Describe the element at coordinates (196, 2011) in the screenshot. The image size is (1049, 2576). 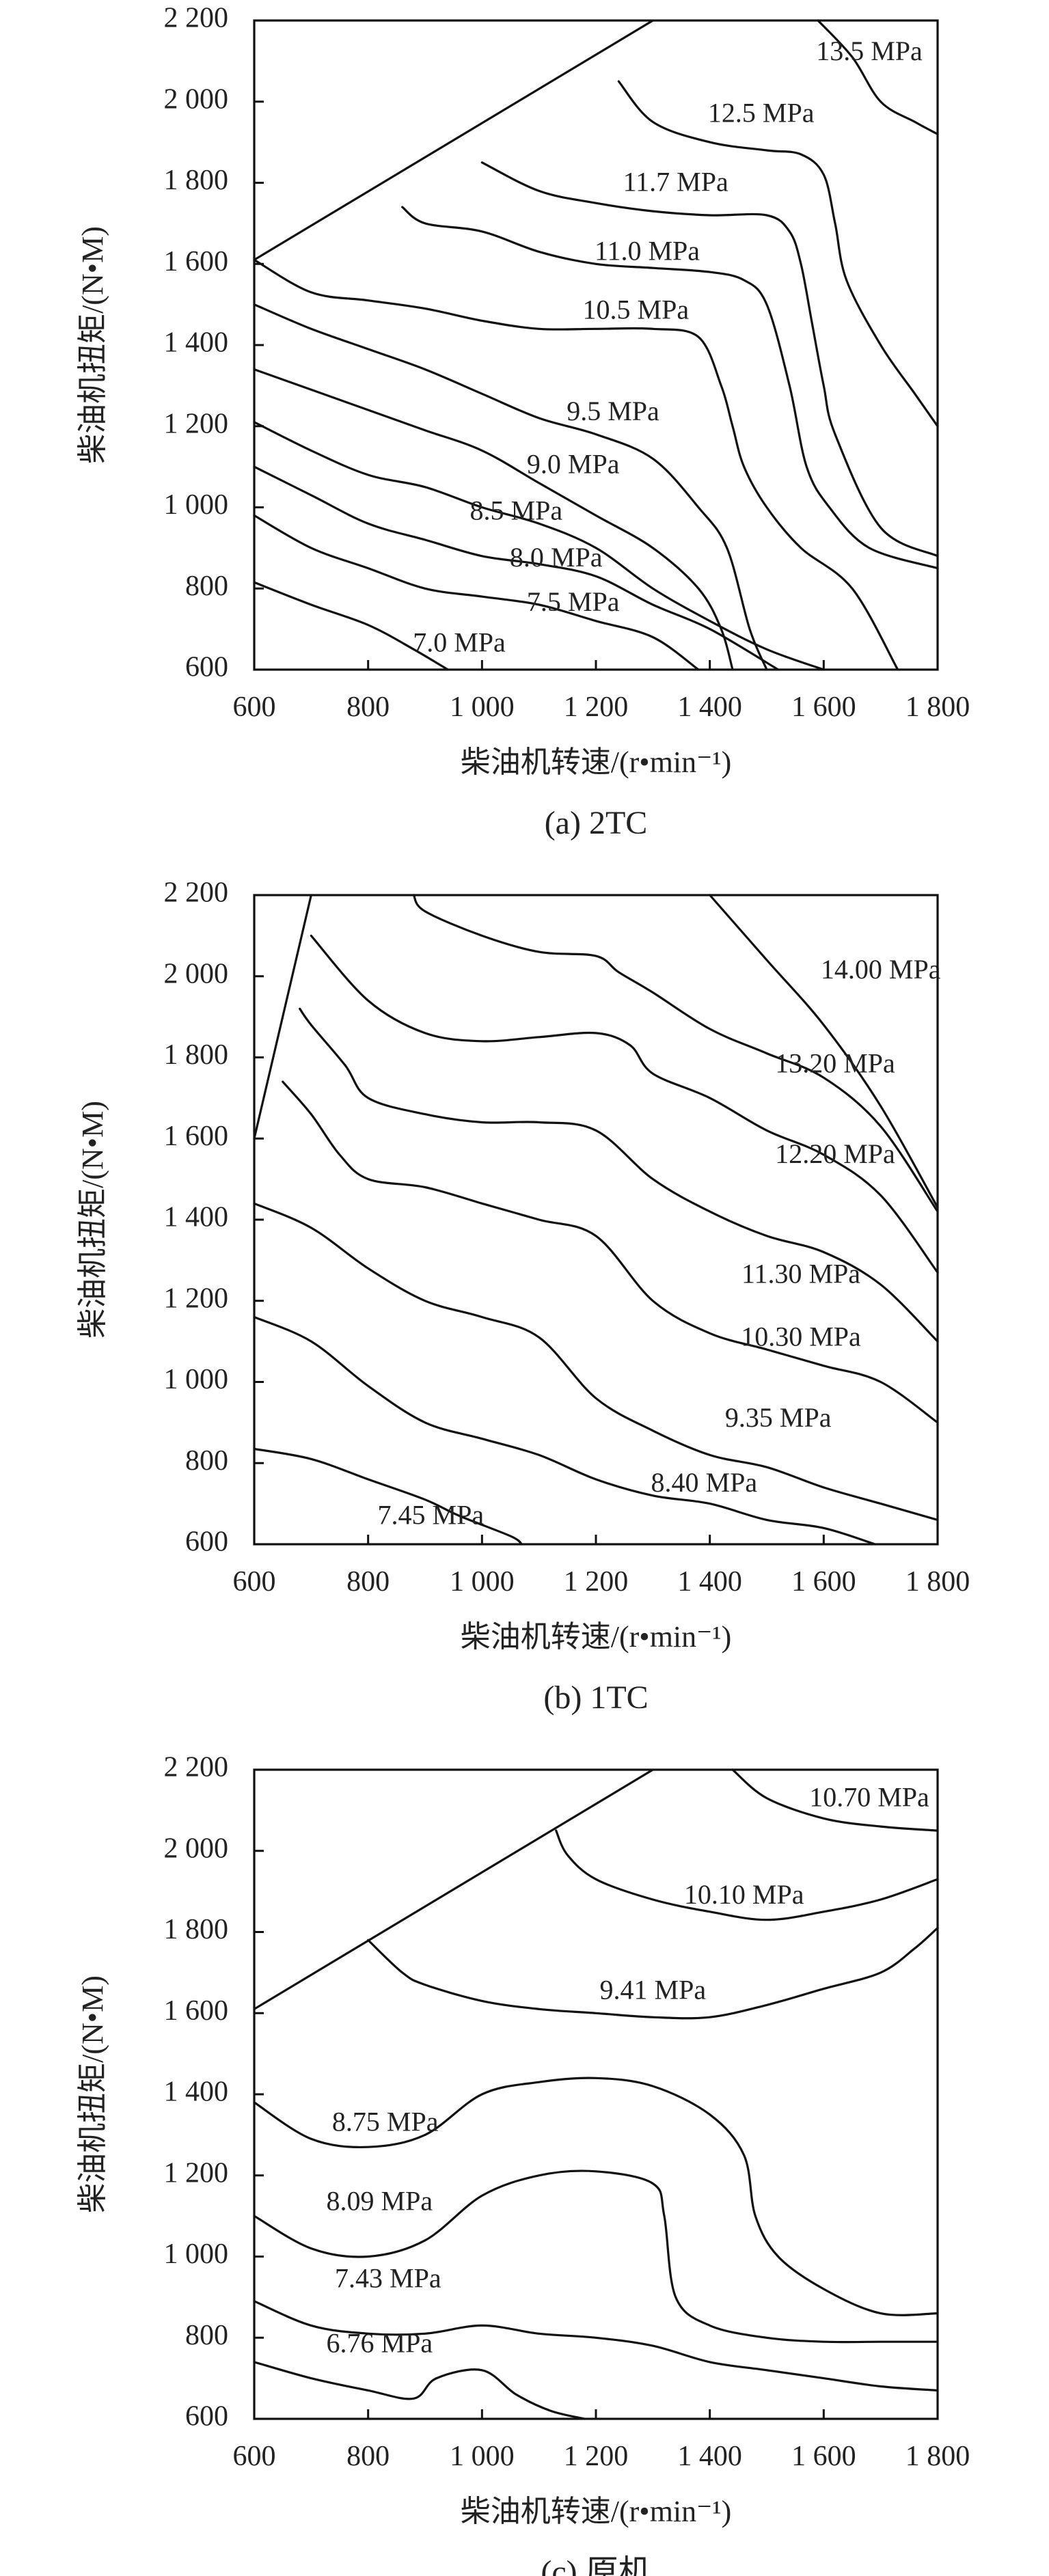
I see `y-tick-label: 1 600` at that location.